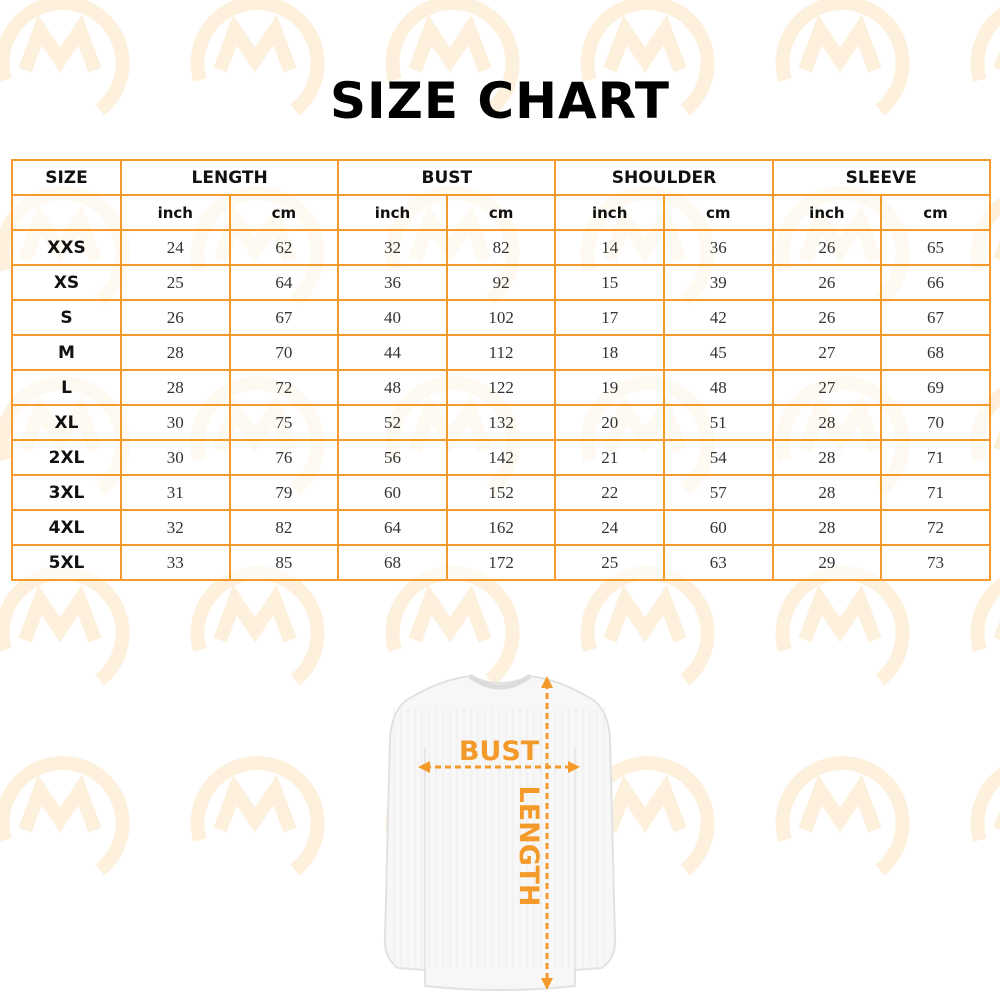 The image size is (1000, 1000). What do you see at coordinates (718, 562) in the screenshot?
I see `measurement-cell: 63` at bounding box center [718, 562].